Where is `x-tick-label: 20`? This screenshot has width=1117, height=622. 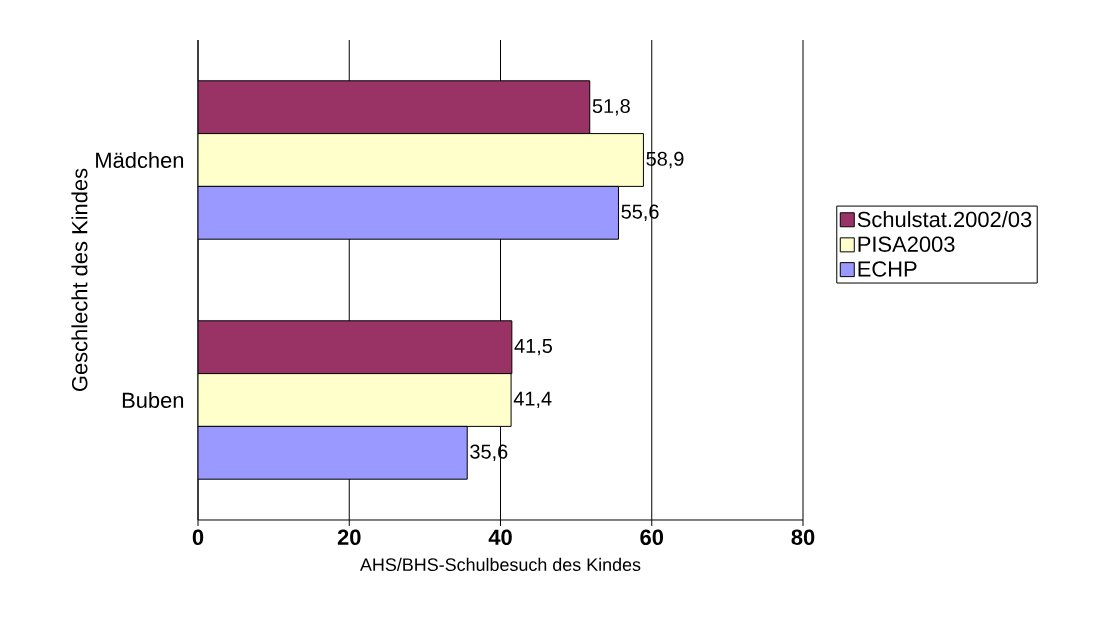 x-tick-label: 20 is located at coordinates (349, 537).